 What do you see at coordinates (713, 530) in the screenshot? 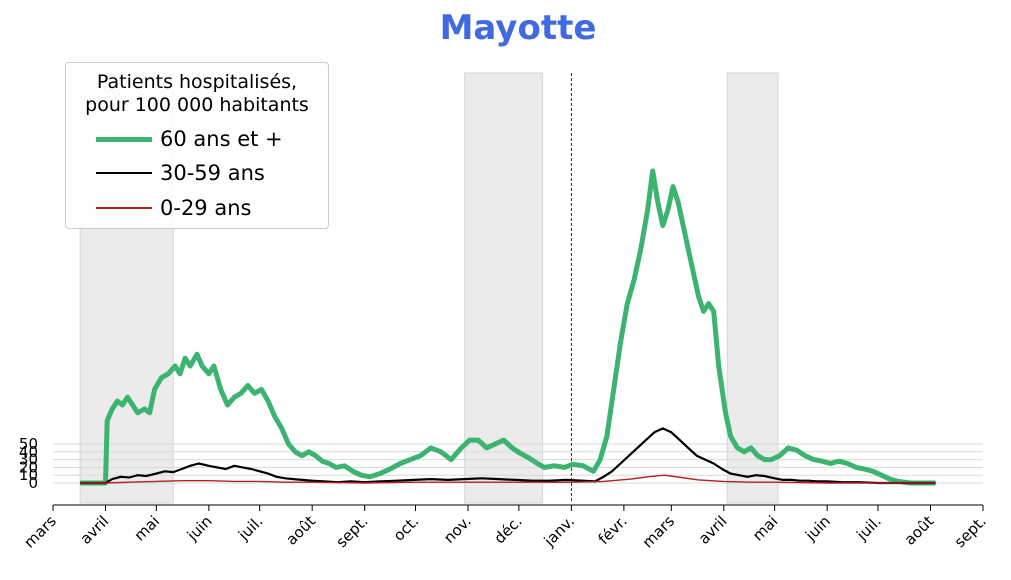
I see `x-tick-label-14: avril` at bounding box center [713, 530].